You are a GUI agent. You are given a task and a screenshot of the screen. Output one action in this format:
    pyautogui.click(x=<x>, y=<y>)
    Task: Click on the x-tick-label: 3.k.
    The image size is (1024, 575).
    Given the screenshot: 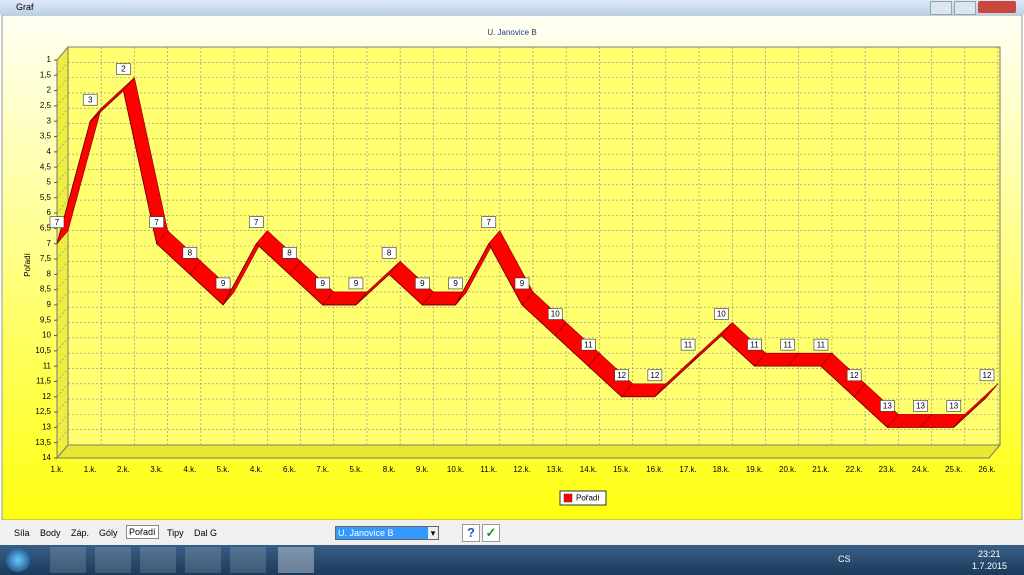 What is the action you would take?
    pyautogui.click(x=156, y=469)
    